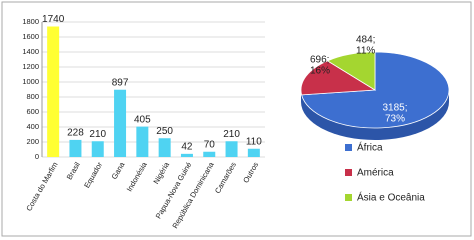 The height and width of the screenshot is (240, 474). What do you see at coordinates (142, 119) in the screenshot?
I see `data-label: 405` at bounding box center [142, 119].